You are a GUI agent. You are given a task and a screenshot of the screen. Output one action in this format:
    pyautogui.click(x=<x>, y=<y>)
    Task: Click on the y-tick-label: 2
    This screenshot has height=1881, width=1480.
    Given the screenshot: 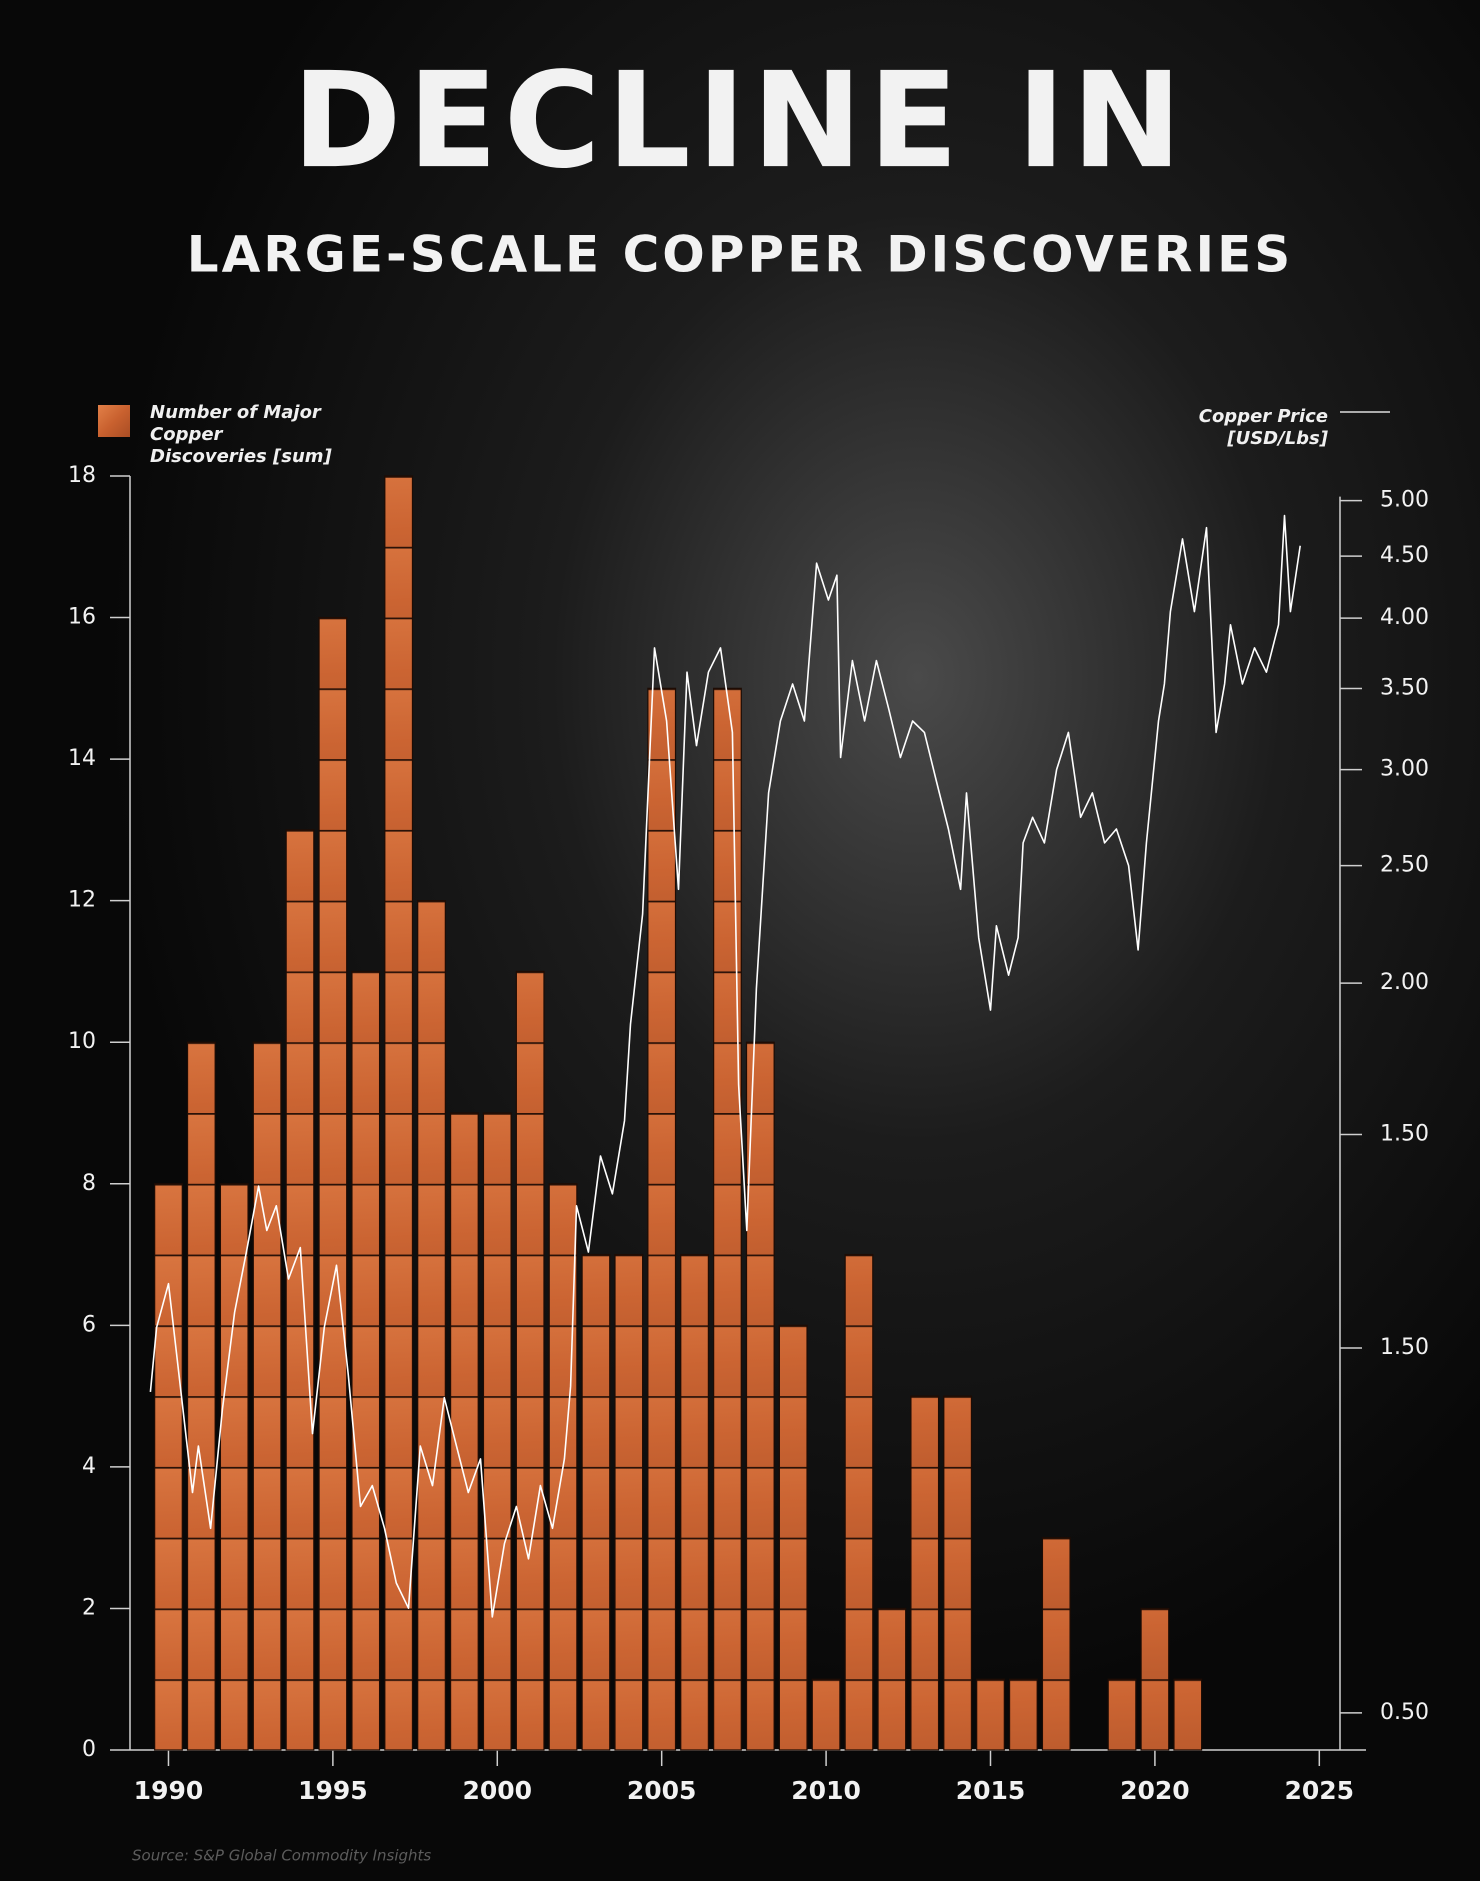 What is the action you would take?
    pyautogui.click(x=89, y=1607)
    